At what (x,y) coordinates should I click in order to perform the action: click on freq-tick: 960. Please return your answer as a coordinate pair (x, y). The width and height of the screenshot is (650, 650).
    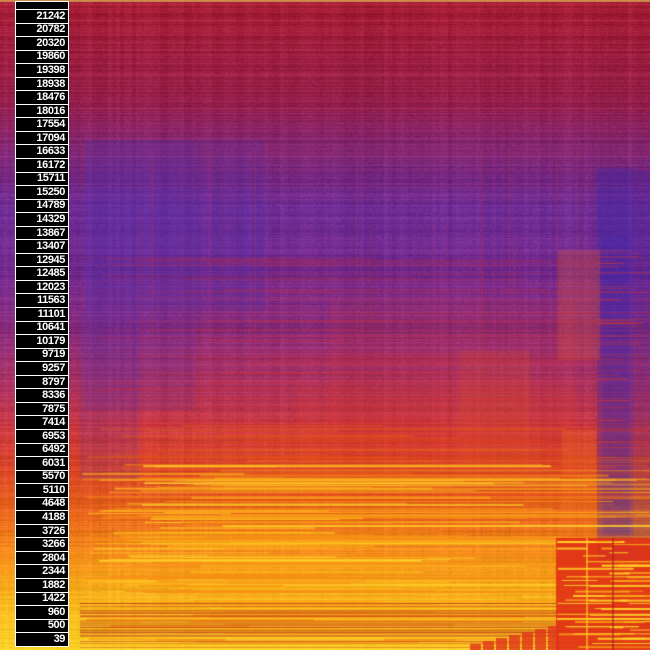
    Looking at the image, I should click on (42, 612).